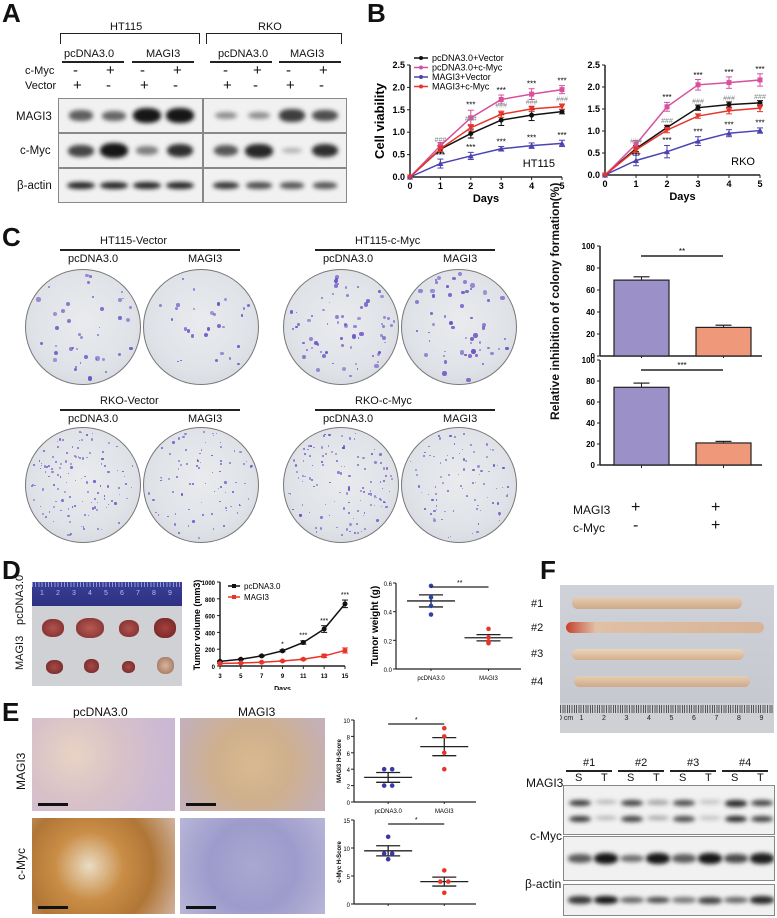  What do you see at coordinates (241, 677) in the screenshot?
I see `svg-text: 5` at bounding box center [241, 677].